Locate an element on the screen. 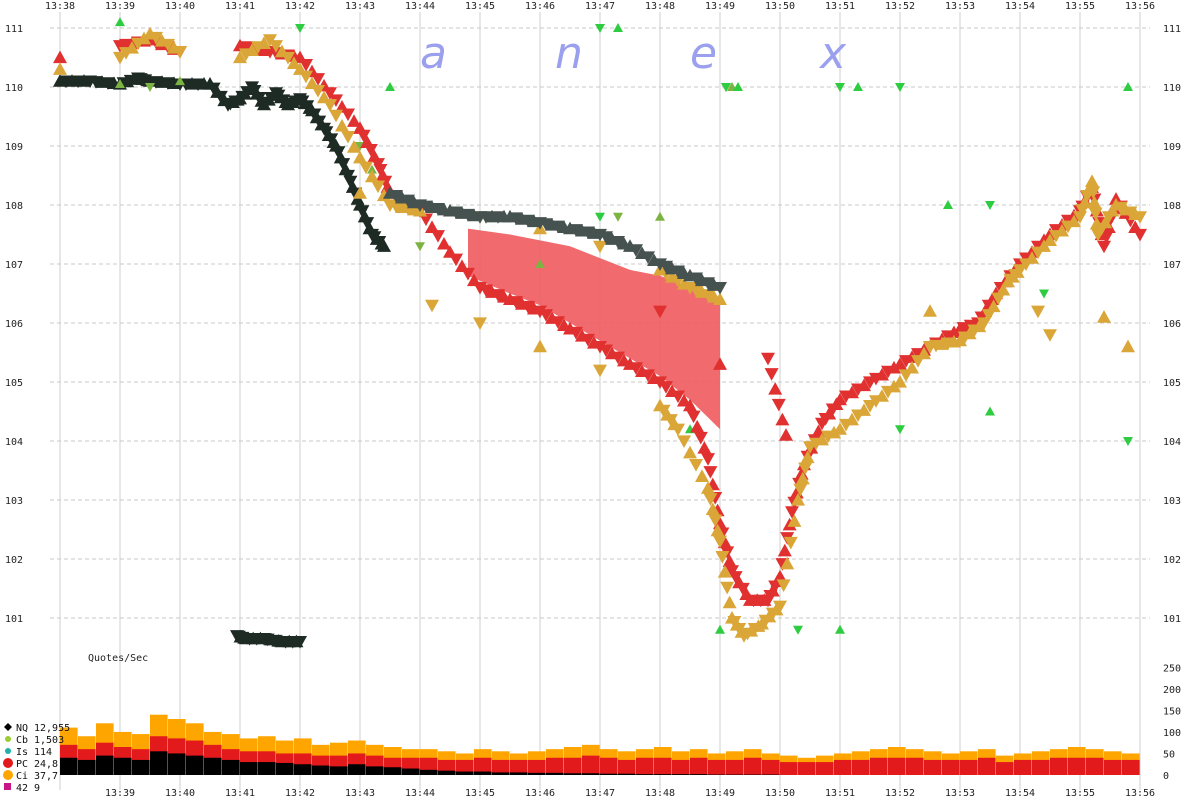 This screenshot has width=1200, height=800. x-tick-label-top: 13:39 is located at coordinates (120, 6).